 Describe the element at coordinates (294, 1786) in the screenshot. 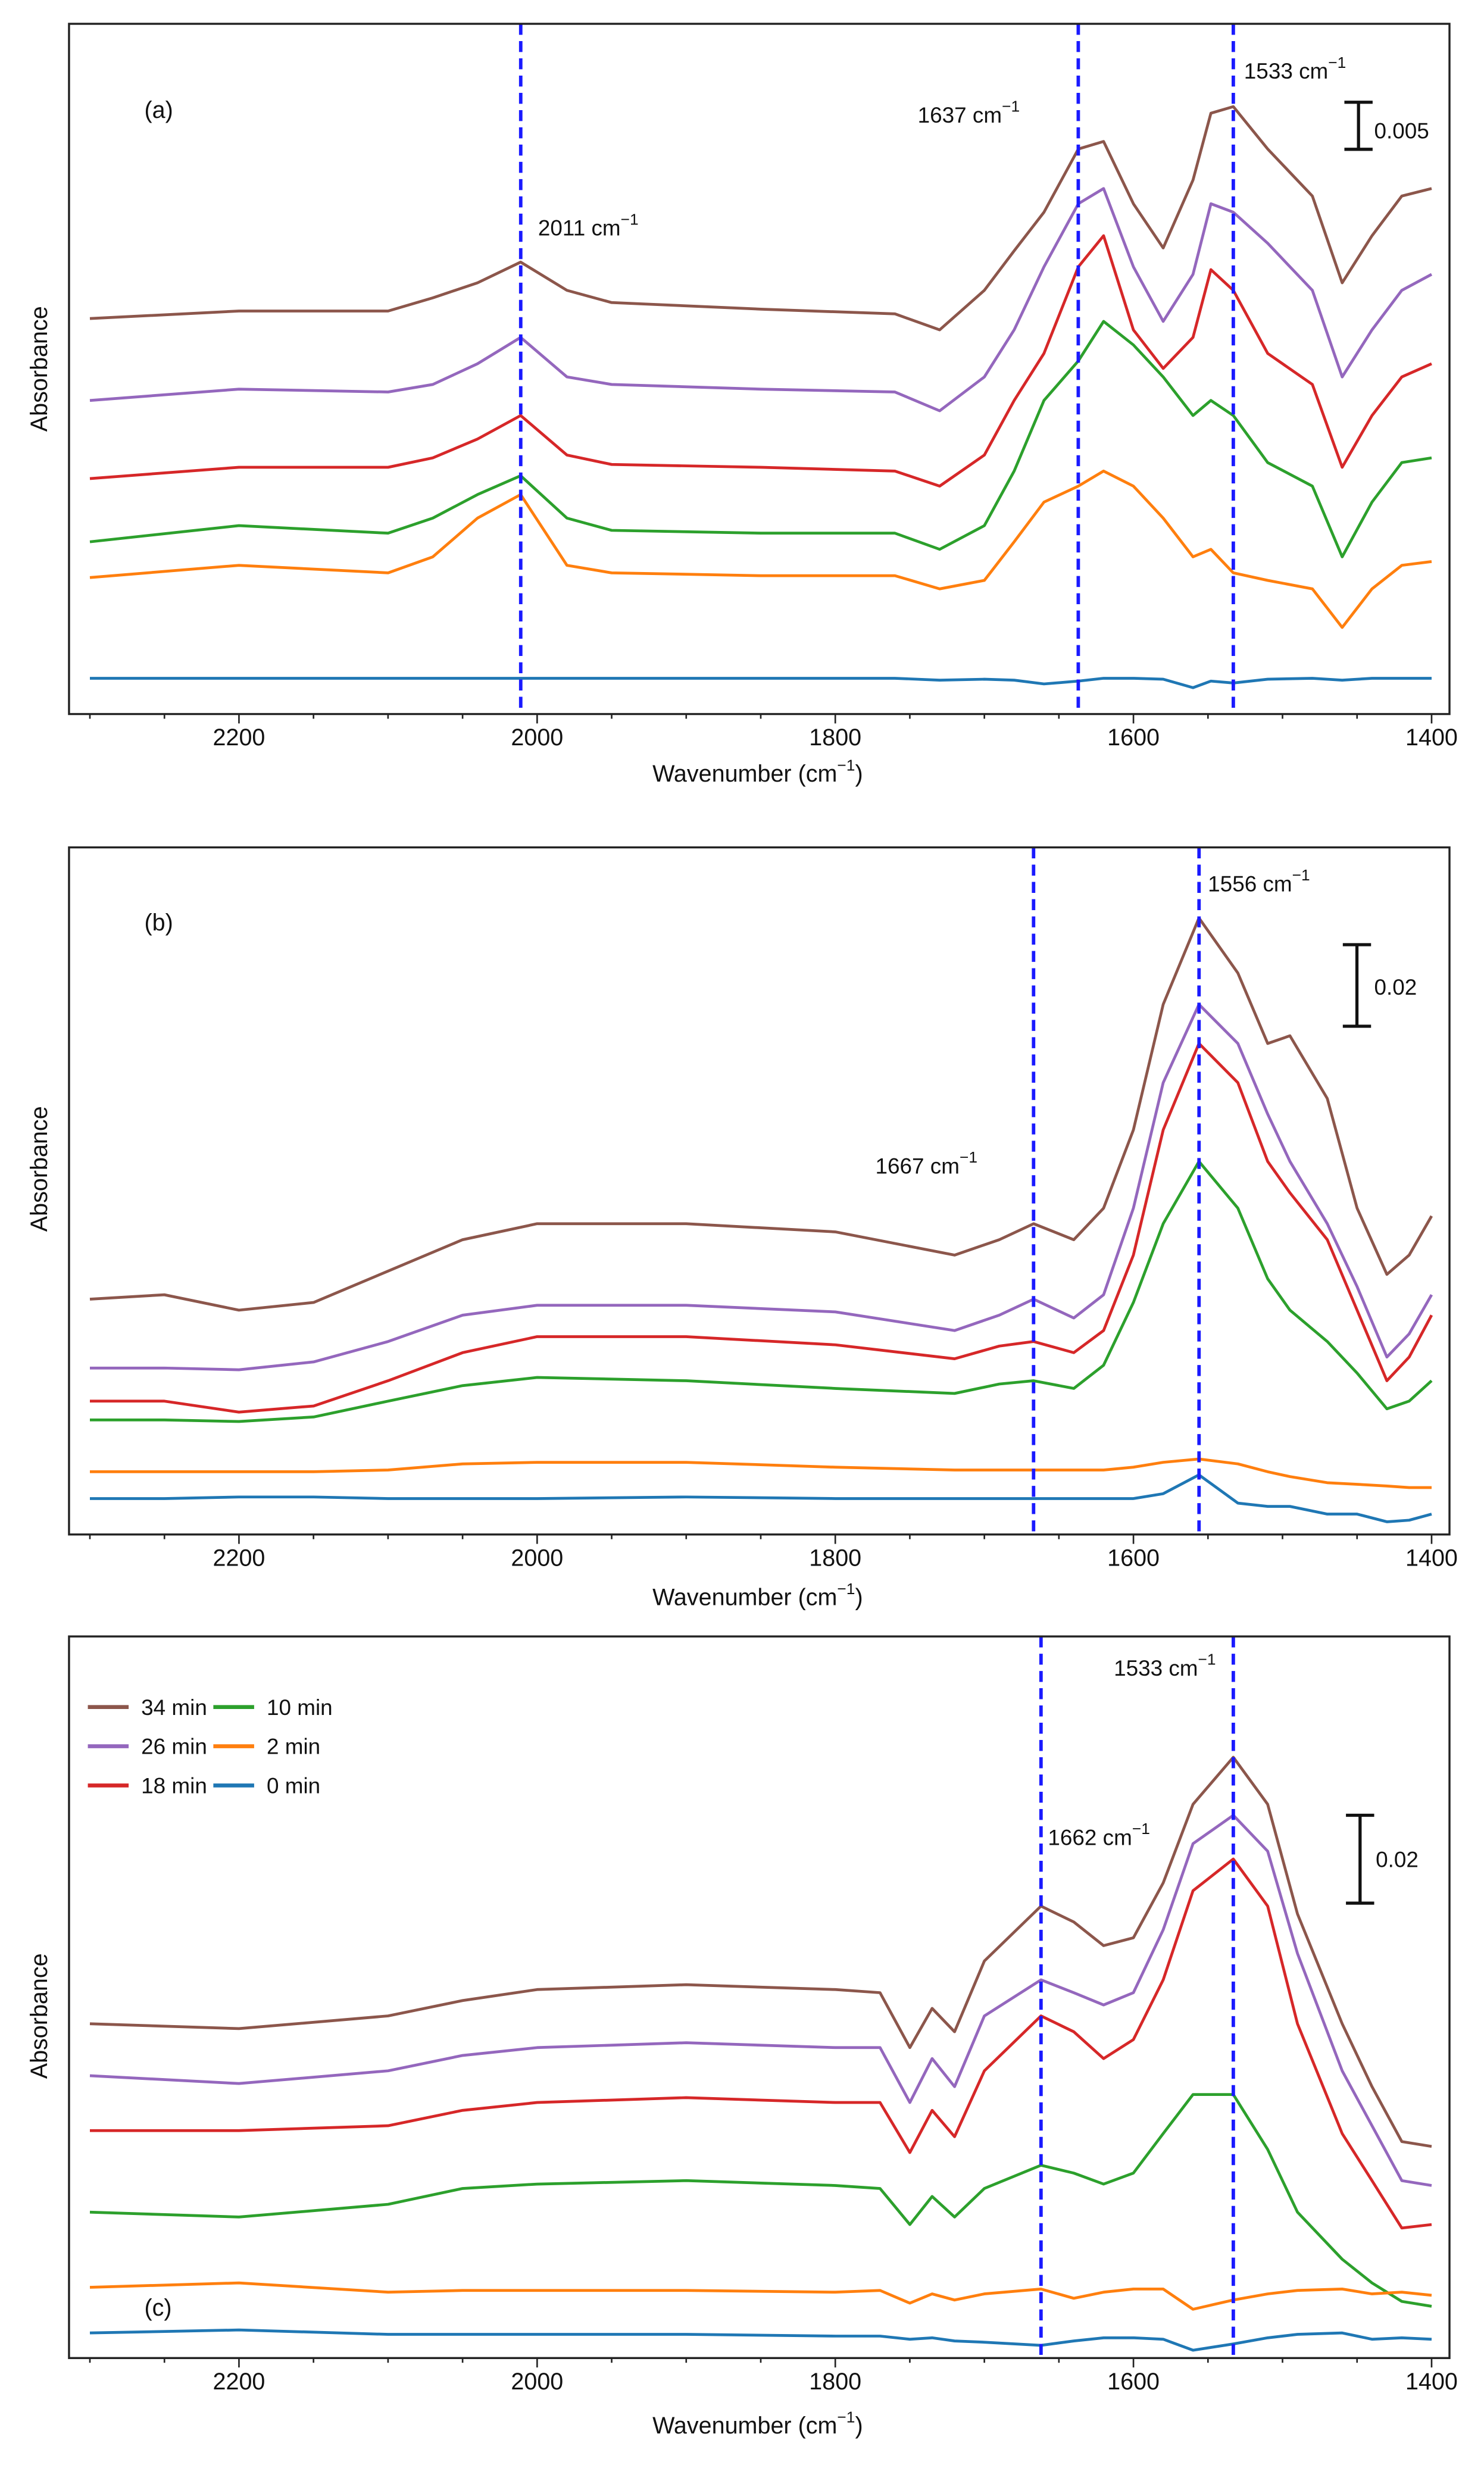

I see `legend-label: 0 min` at that location.